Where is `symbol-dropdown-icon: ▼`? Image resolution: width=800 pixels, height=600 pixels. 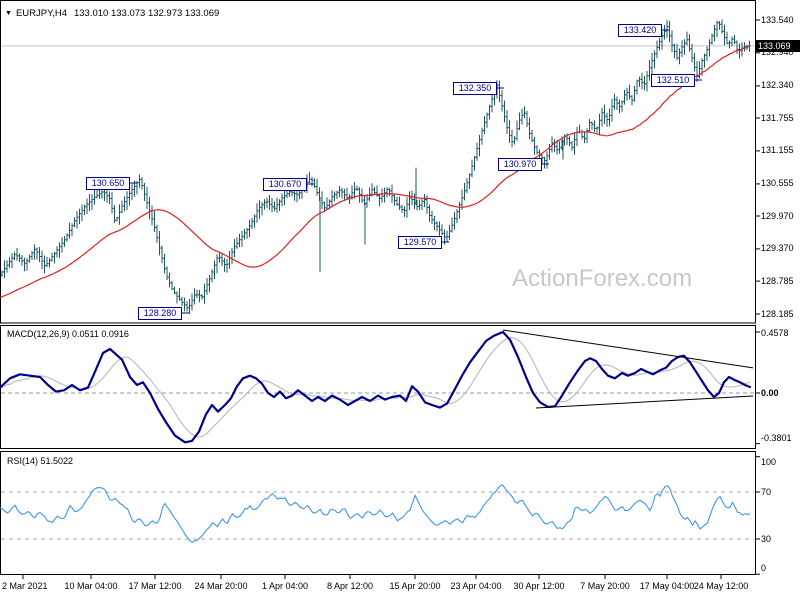 symbol-dropdown-icon: ▼ is located at coordinates (8, 13).